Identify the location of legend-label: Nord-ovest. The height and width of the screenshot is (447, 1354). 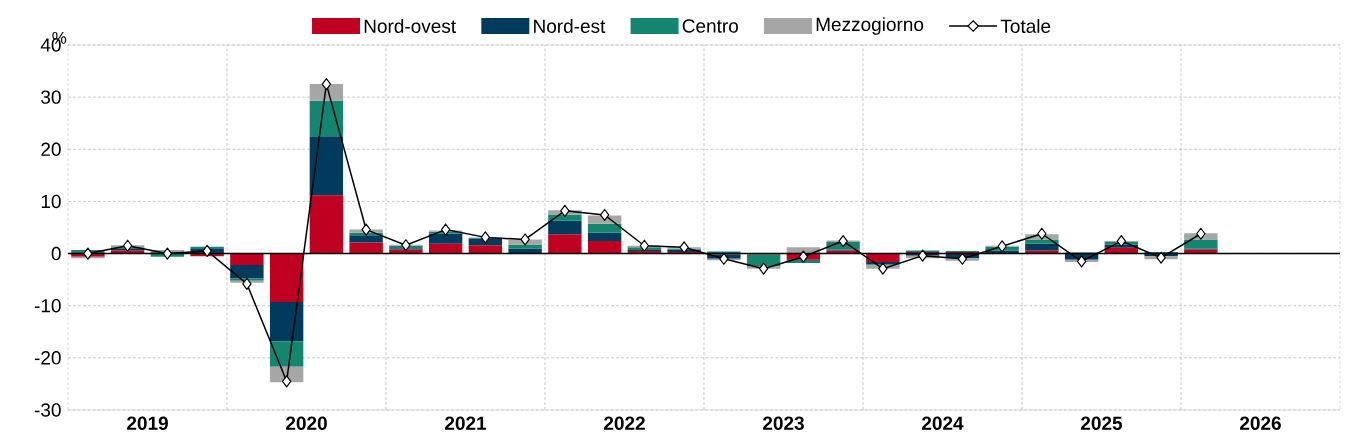
(410, 26).